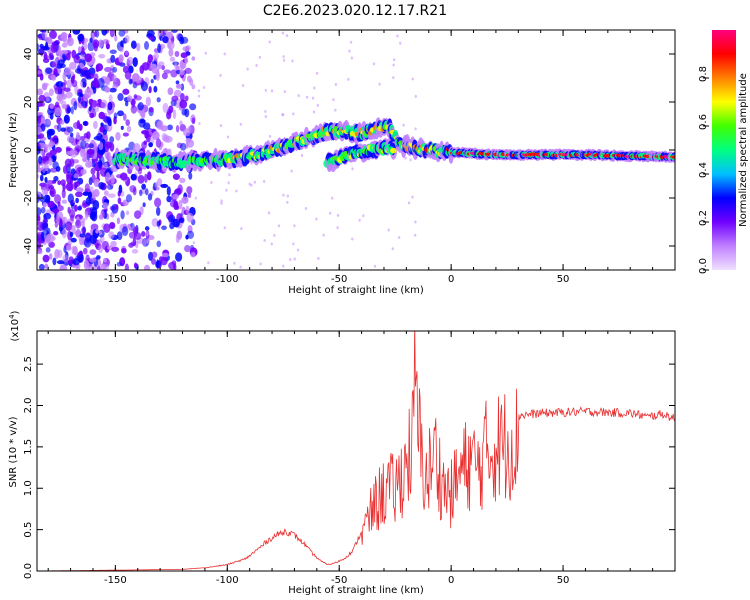  Describe the element at coordinates (28, 447) in the screenshot. I see `y-tick-label: 1.5` at that location.